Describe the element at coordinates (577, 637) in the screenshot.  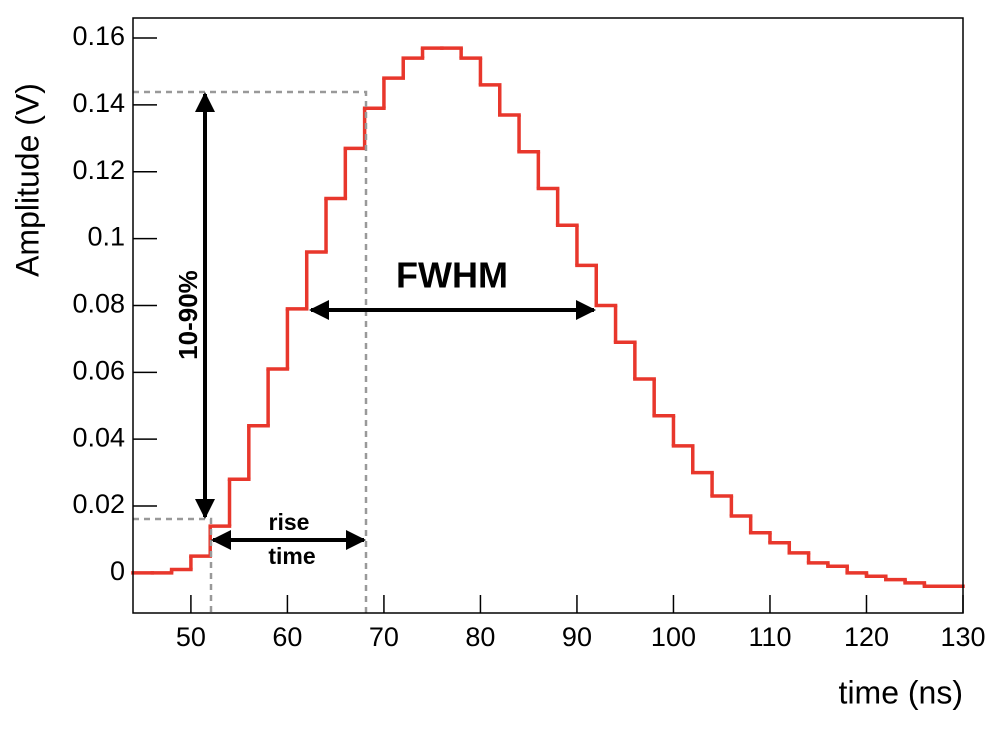
I see `x-tick-label: 90` at that location.